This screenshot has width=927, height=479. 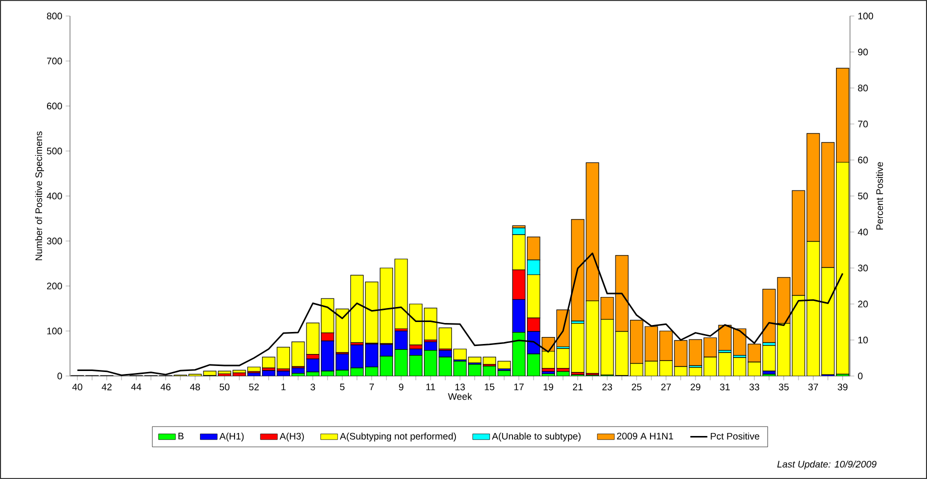 I want to click on x-tick-label: 52, so click(x=254, y=387).